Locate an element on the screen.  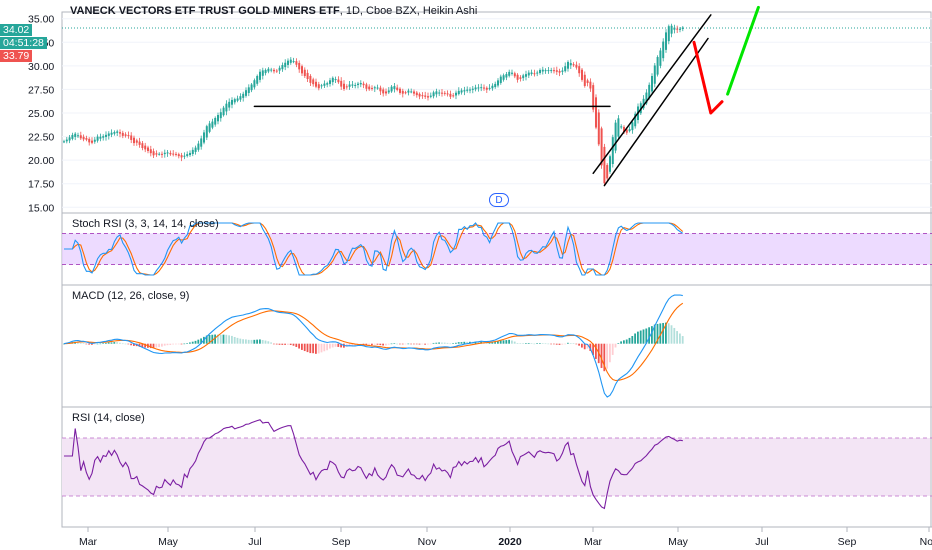
channel-lower-line is located at coordinates (656, 112).